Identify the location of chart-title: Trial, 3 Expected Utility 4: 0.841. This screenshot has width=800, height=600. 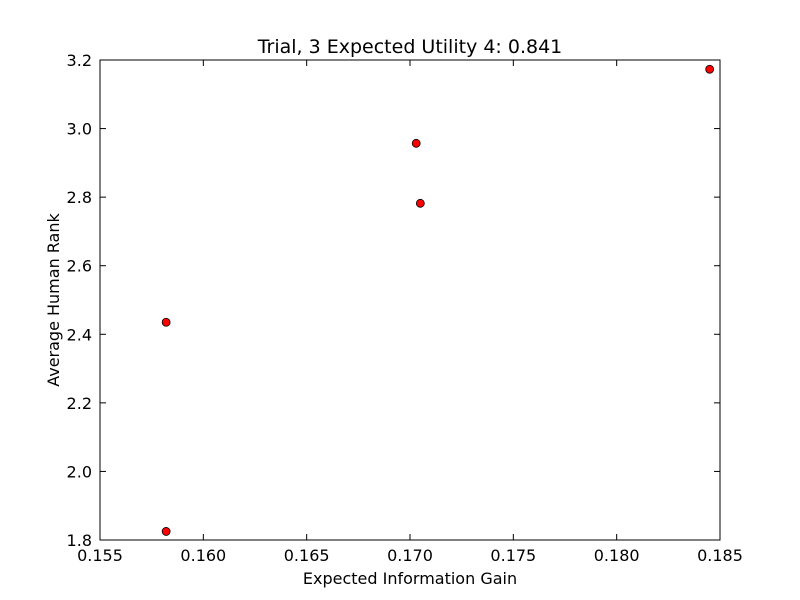
(410, 47).